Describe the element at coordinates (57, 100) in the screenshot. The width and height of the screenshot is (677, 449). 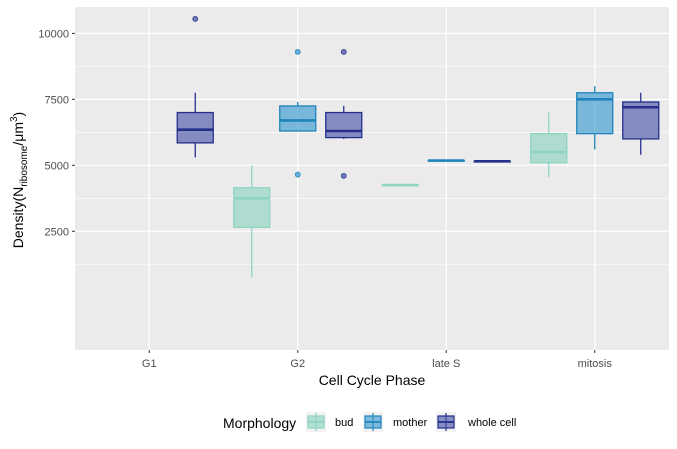
I see `y-tick-label: 7500` at that location.